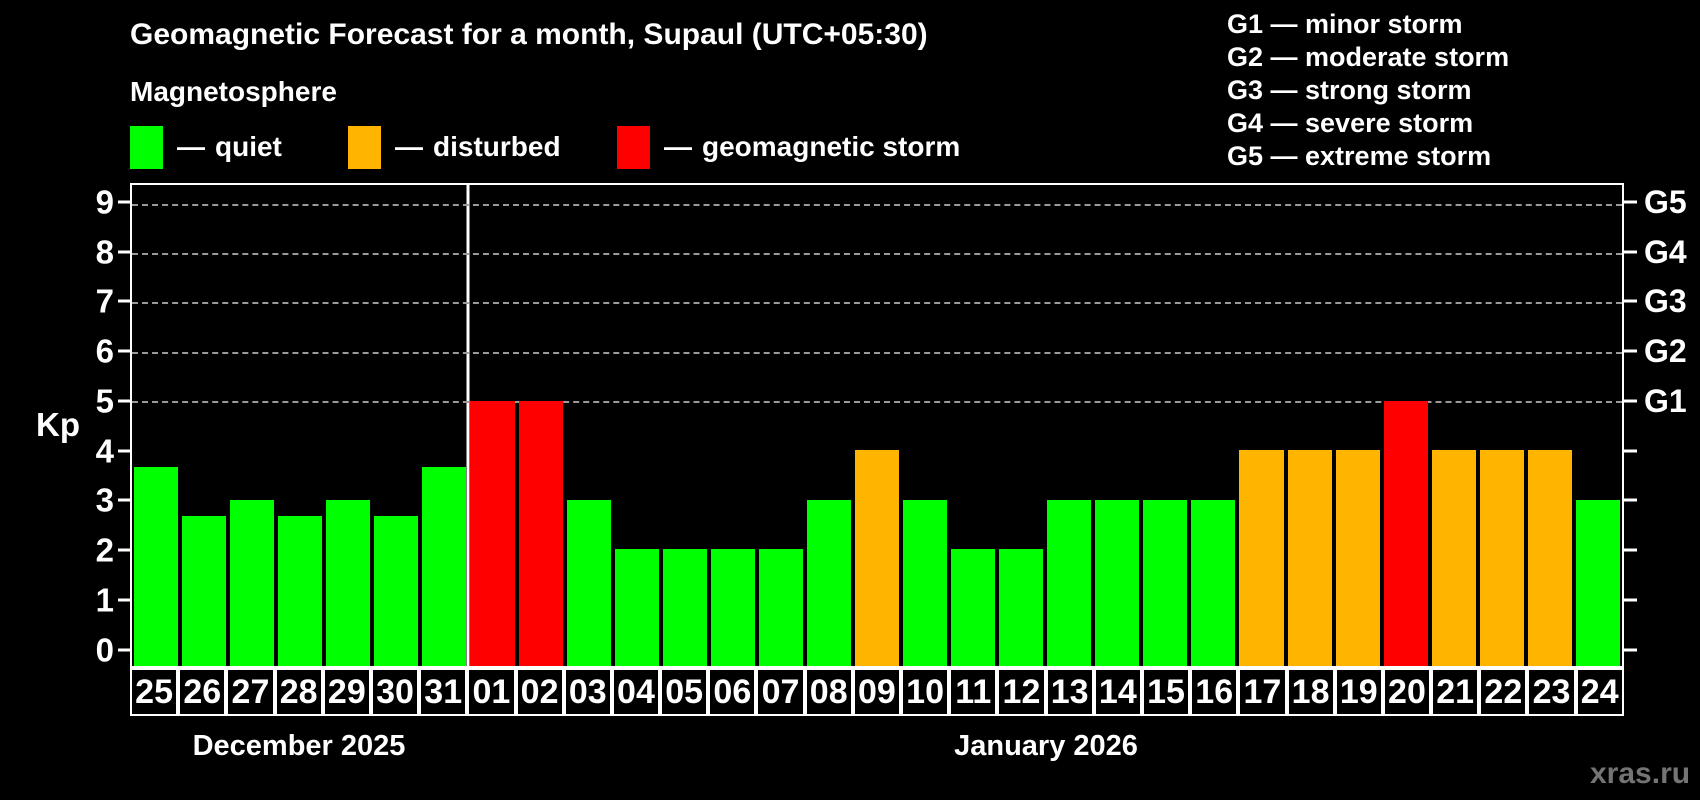 Image resolution: width=1700 pixels, height=800 pixels. What do you see at coordinates (233, 91) in the screenshot?
I see `chart-subtitle: Magnetosphere` at bounding box center [233, 91].